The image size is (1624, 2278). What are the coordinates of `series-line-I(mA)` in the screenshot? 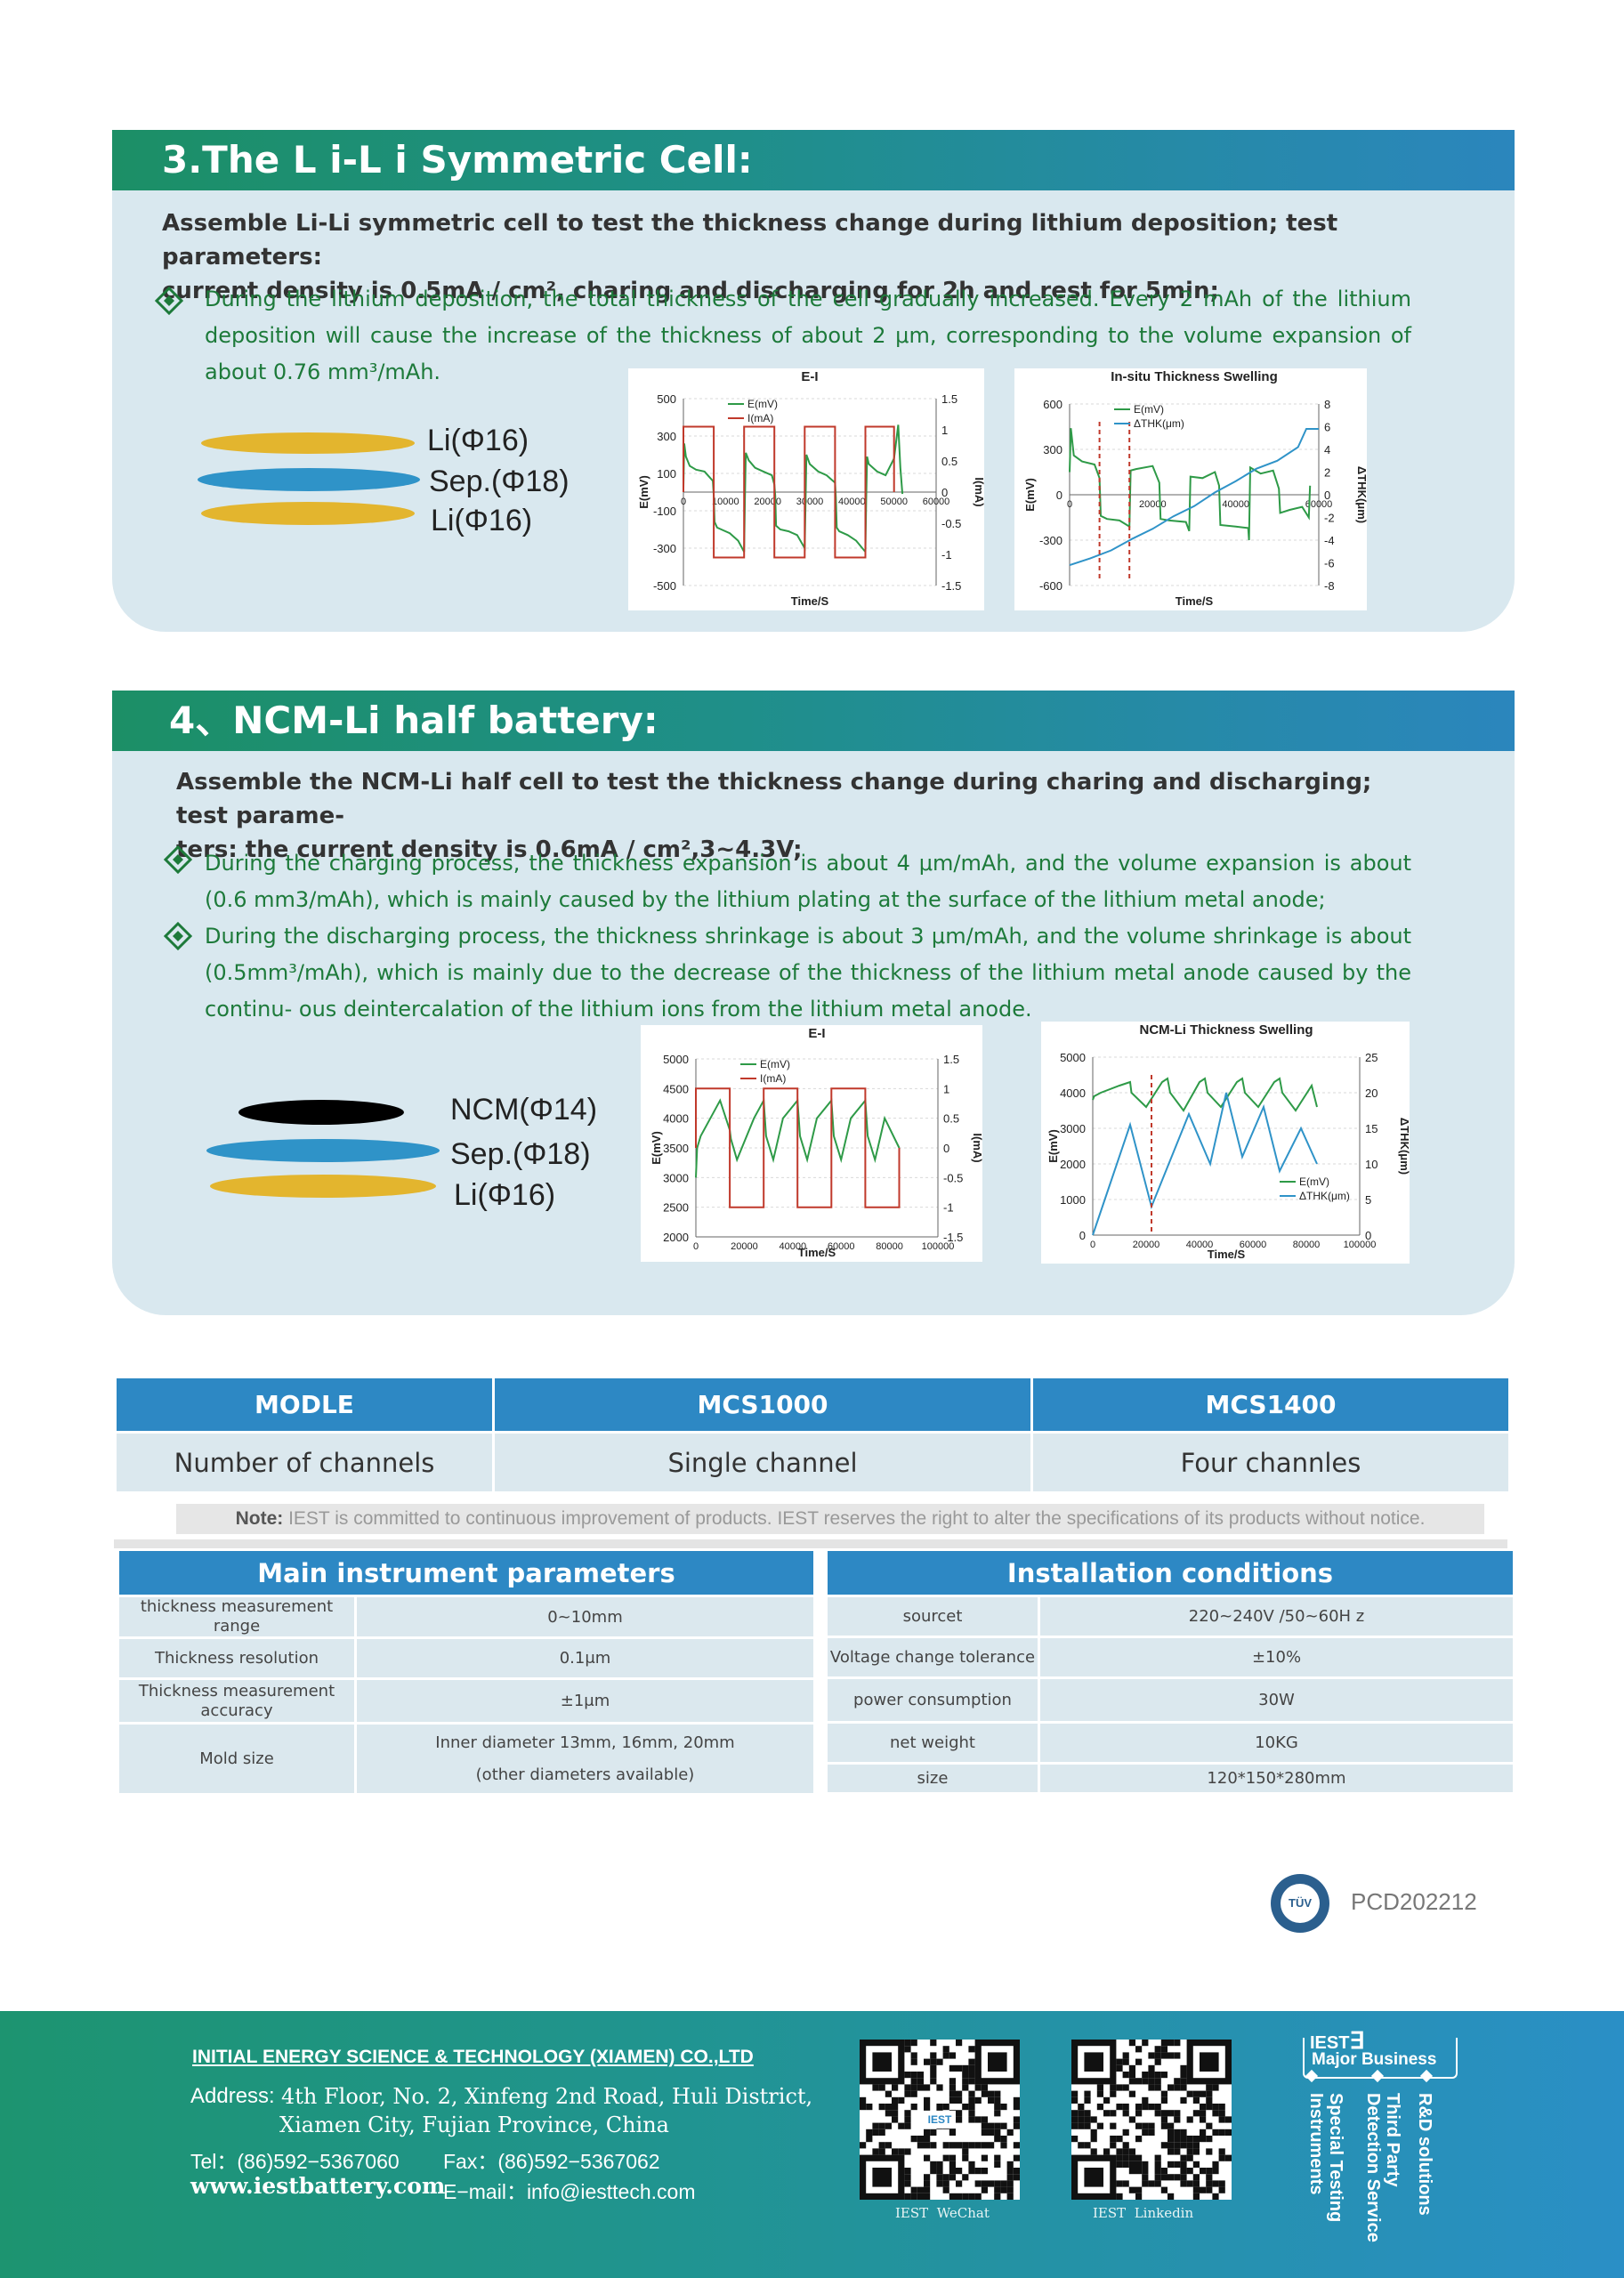 It's located at (789, 492).